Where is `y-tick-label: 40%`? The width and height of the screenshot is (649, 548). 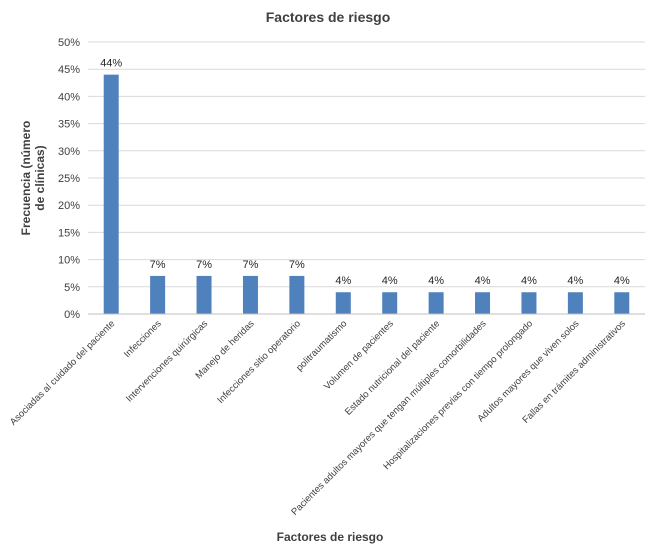 y-tick-label: 40% is located at coordinates (69, 97).